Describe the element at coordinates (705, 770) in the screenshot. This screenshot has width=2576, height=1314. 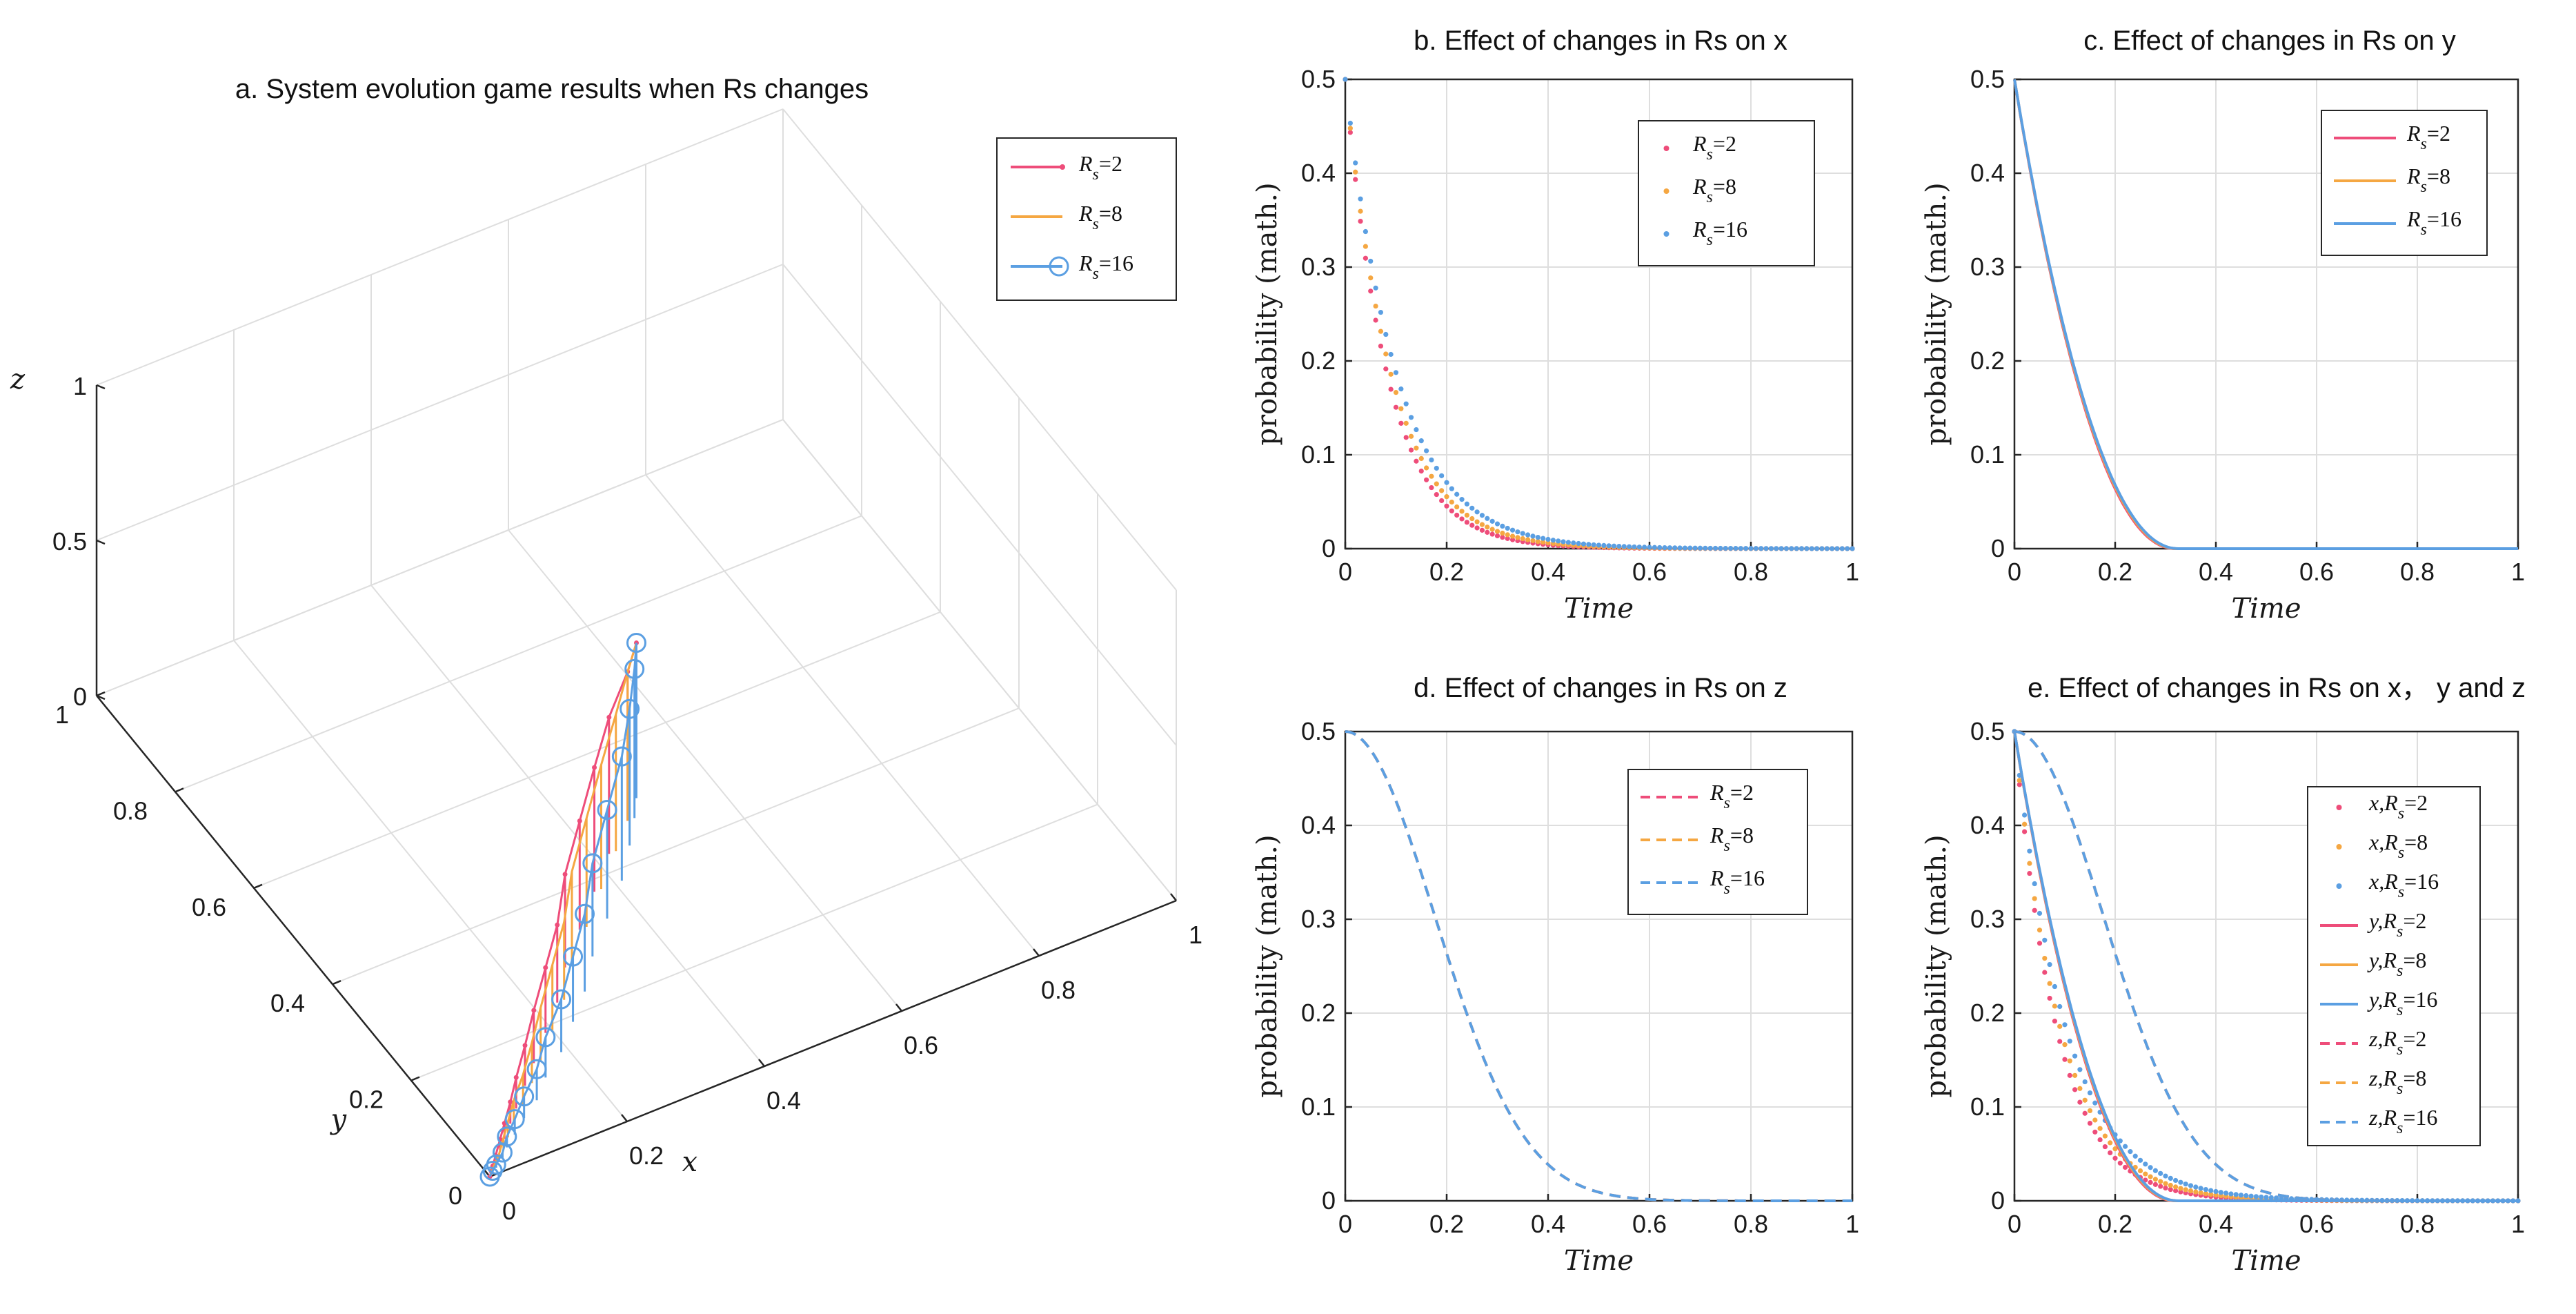
I see `chart-a-floor-grid-x` at that location.